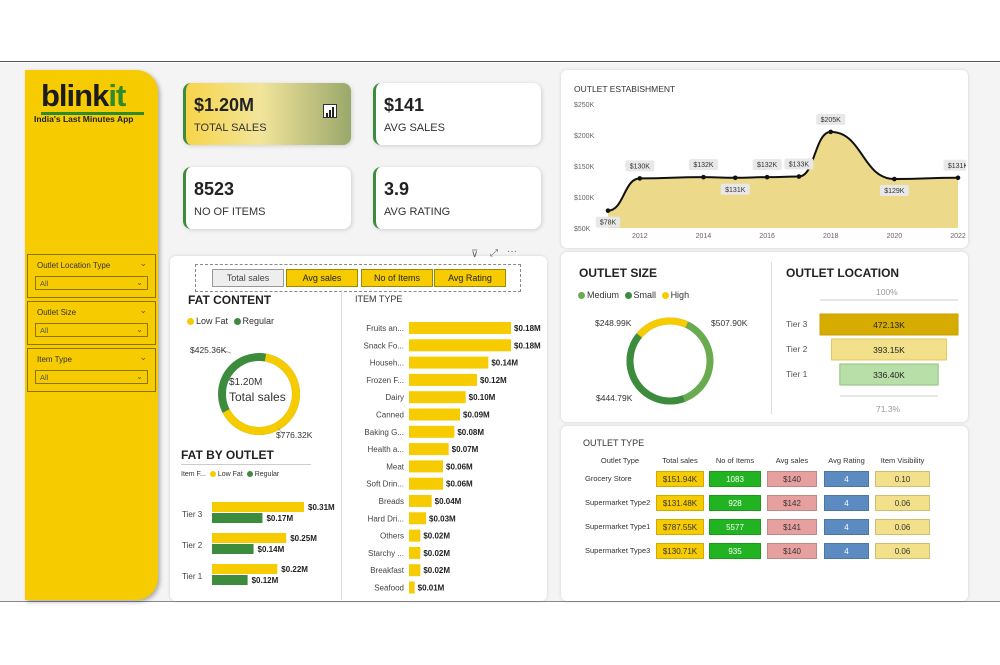  What do you see at coordinates (44, 283) in the screenshot?
I see `filter-value: All` at bounding box center [44, 283].